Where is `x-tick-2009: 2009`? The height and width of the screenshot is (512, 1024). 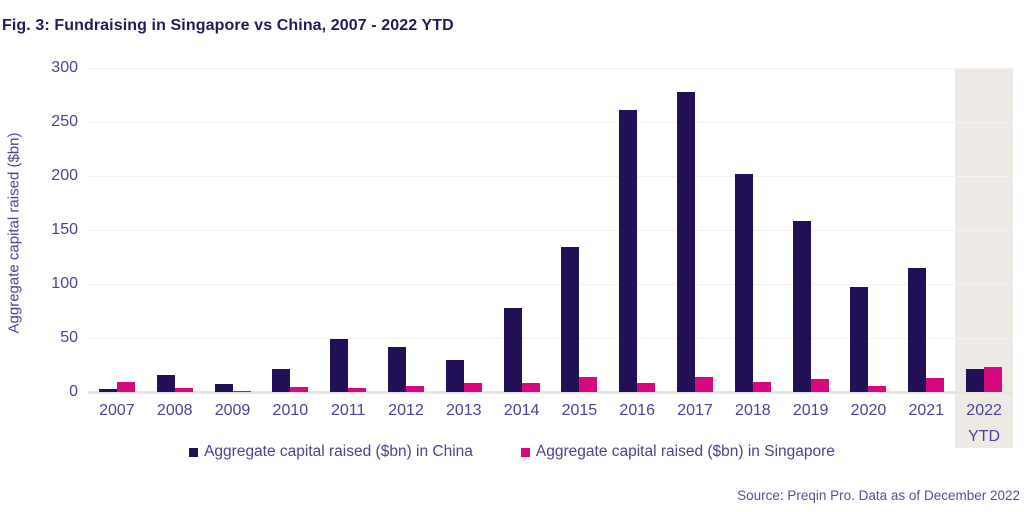 x-tick-2009: 2009 is located at coordinates (233, 424).